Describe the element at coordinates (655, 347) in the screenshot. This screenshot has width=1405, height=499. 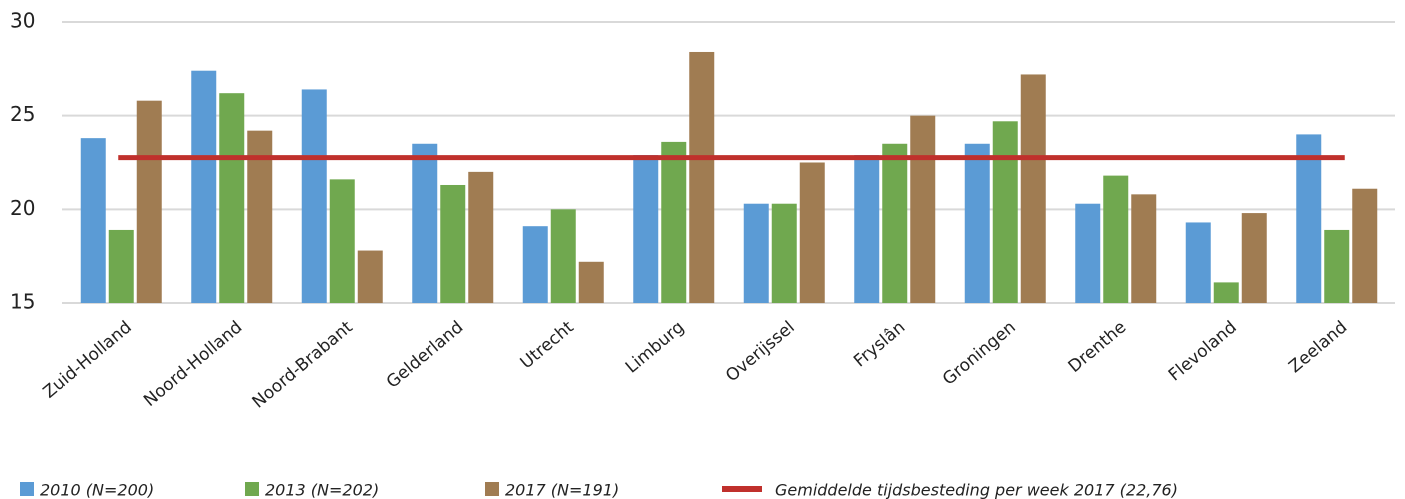
I see `x-tick-label: Limburg` at that location.